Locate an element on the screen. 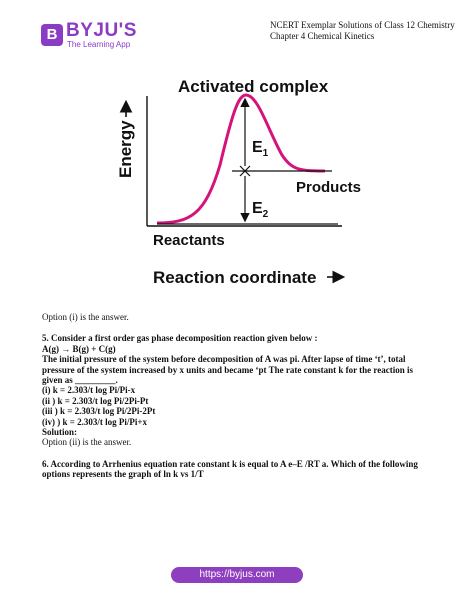  y-axis-label: Energy is located at coordinates (125, 149).